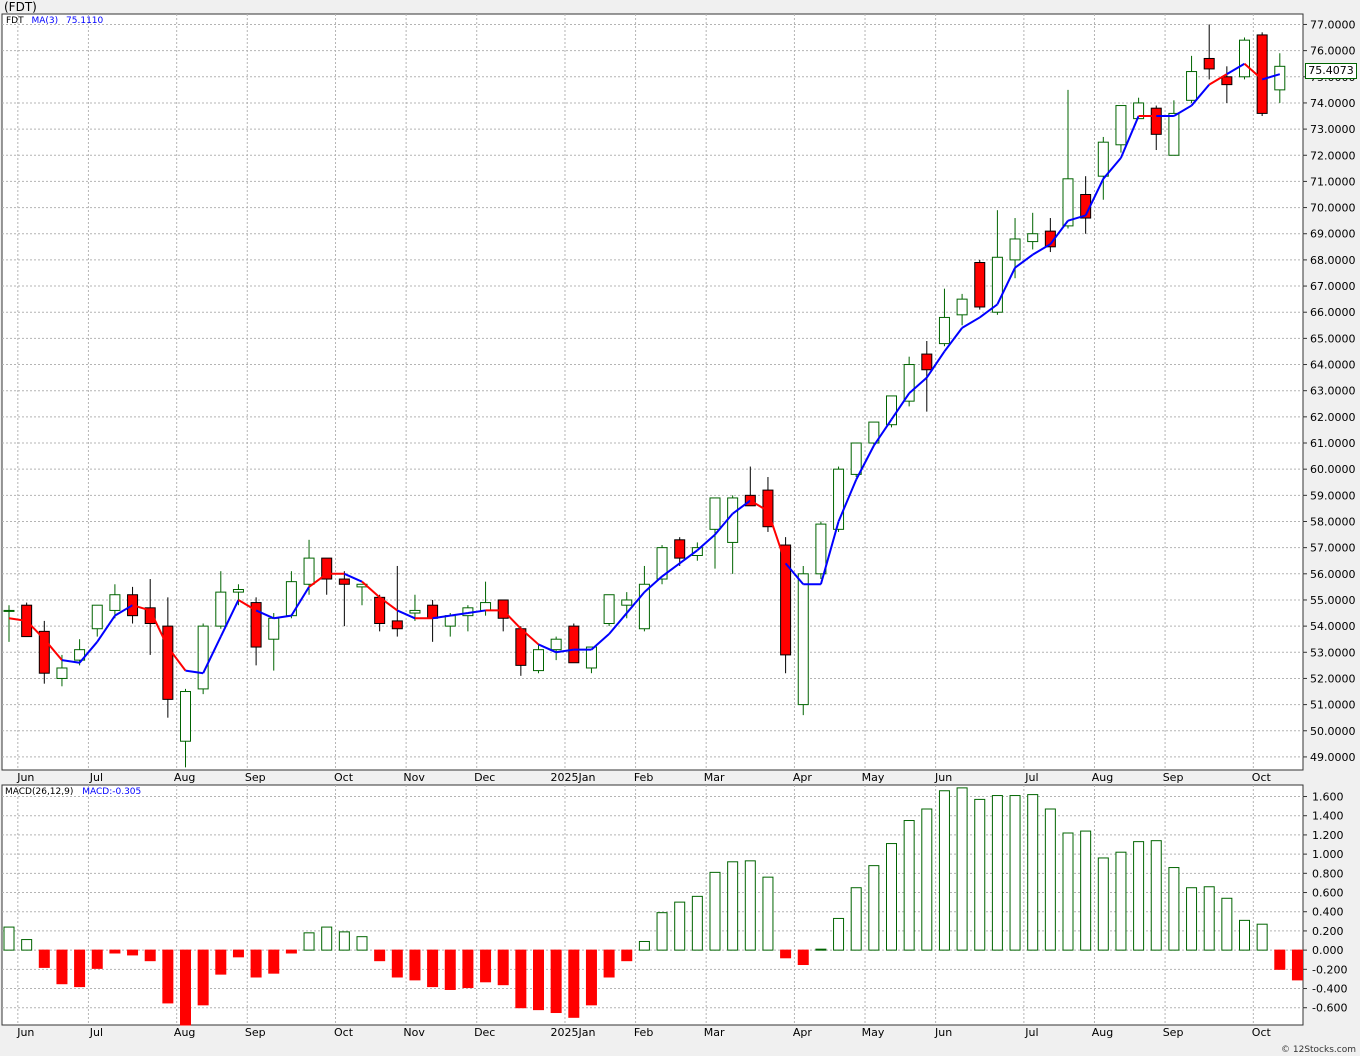  I want to click on price-tick-label: 77.0000, so click(1333, 24).